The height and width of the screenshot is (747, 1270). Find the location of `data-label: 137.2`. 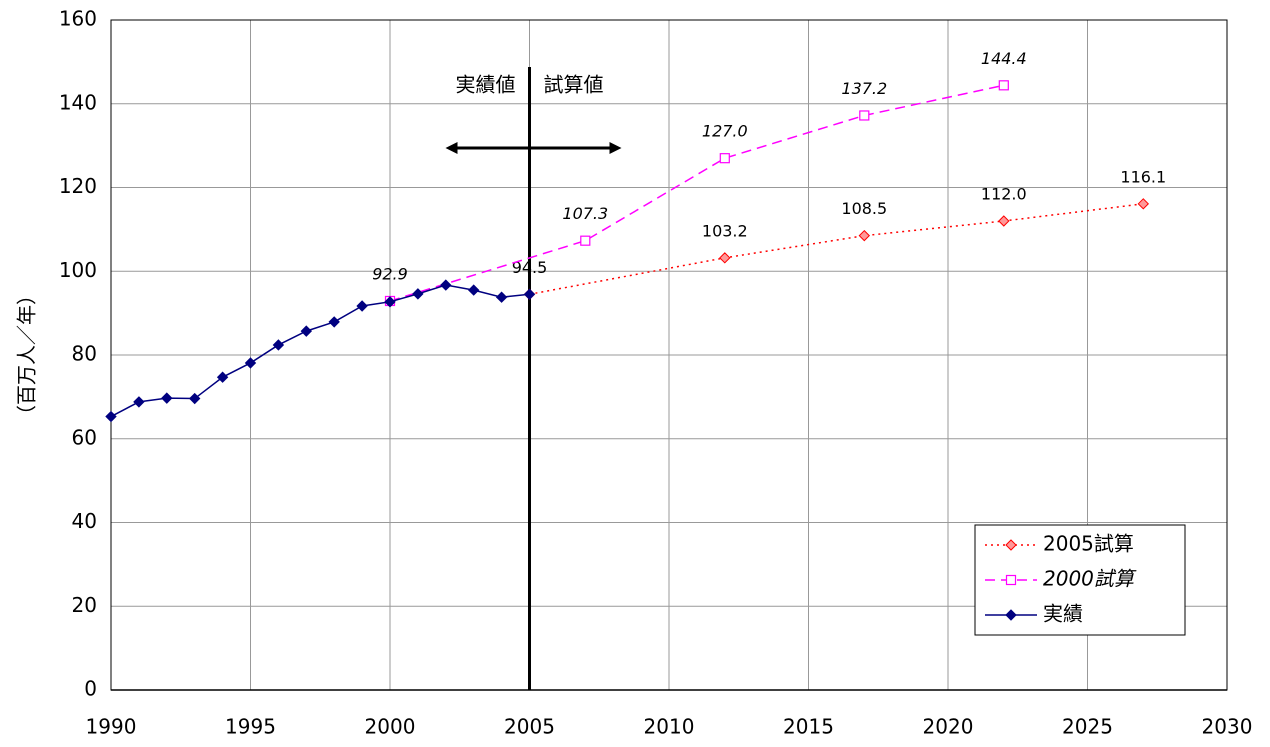

data-label: 137.2 is located at coordinates (864, 88).